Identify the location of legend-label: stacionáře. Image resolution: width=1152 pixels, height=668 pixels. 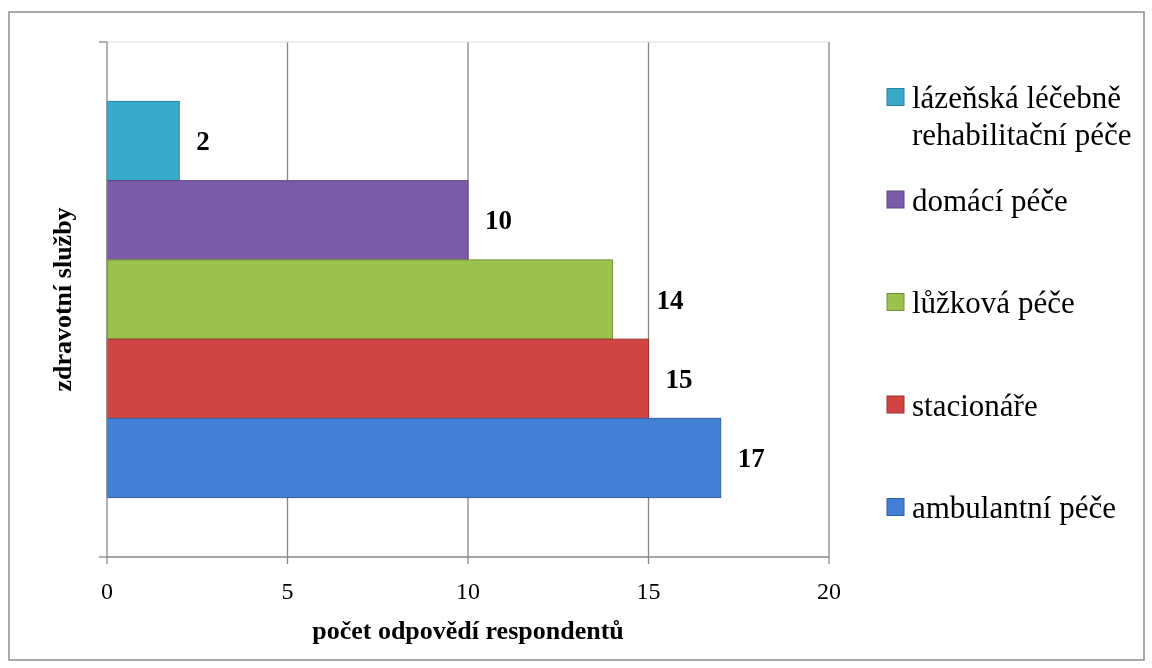
(975, 404).